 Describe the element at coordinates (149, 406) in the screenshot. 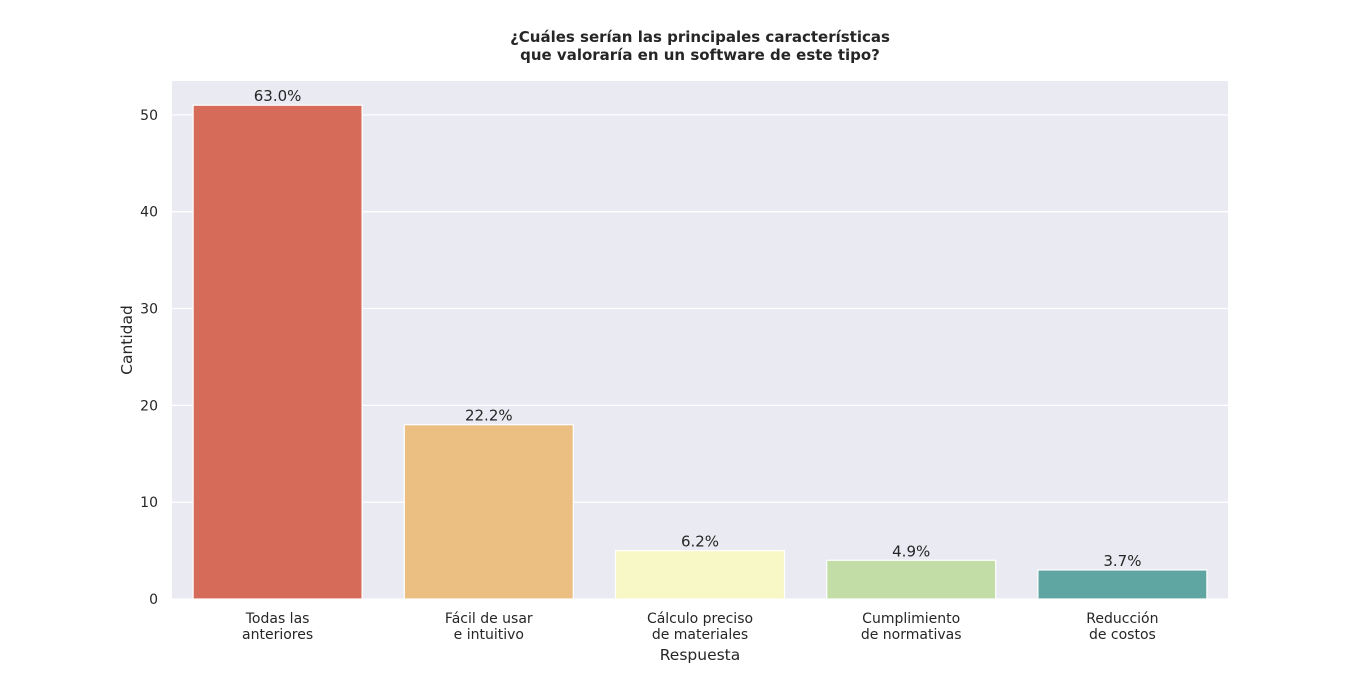

I see `y-tick-label: 20` at that location.